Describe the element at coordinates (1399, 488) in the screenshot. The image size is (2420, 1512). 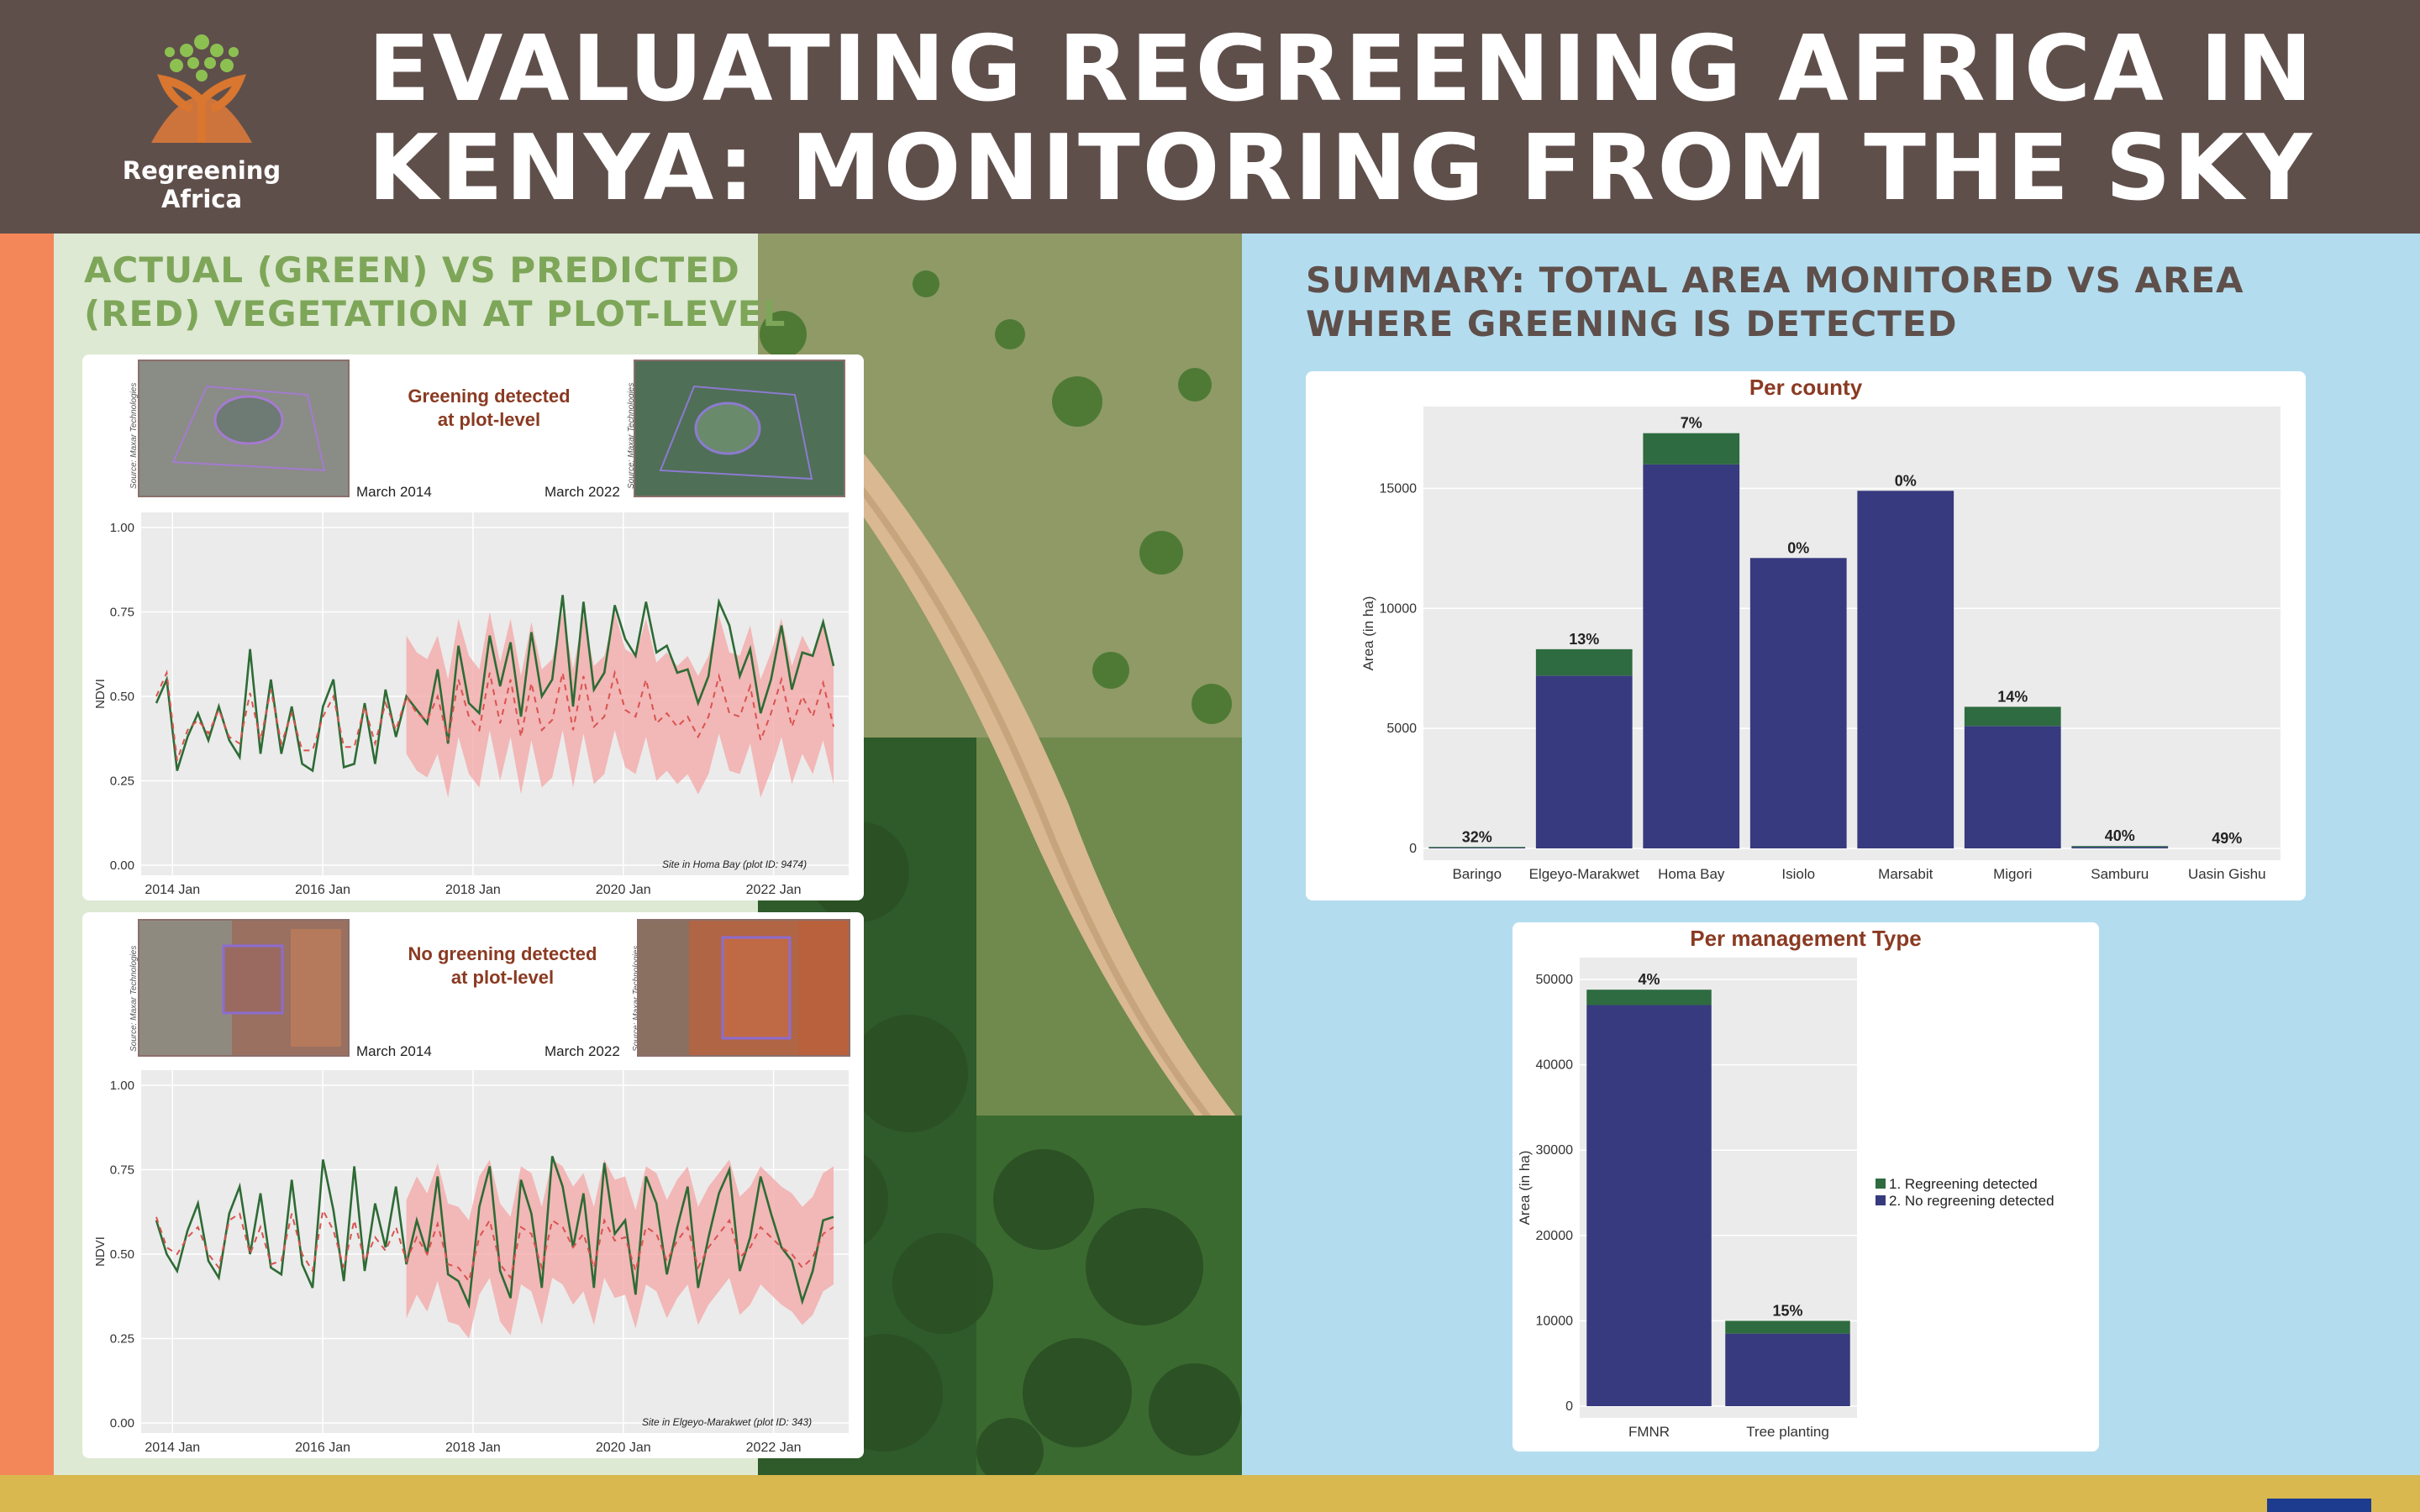
I see `y-tick-label: 15000` at that location.